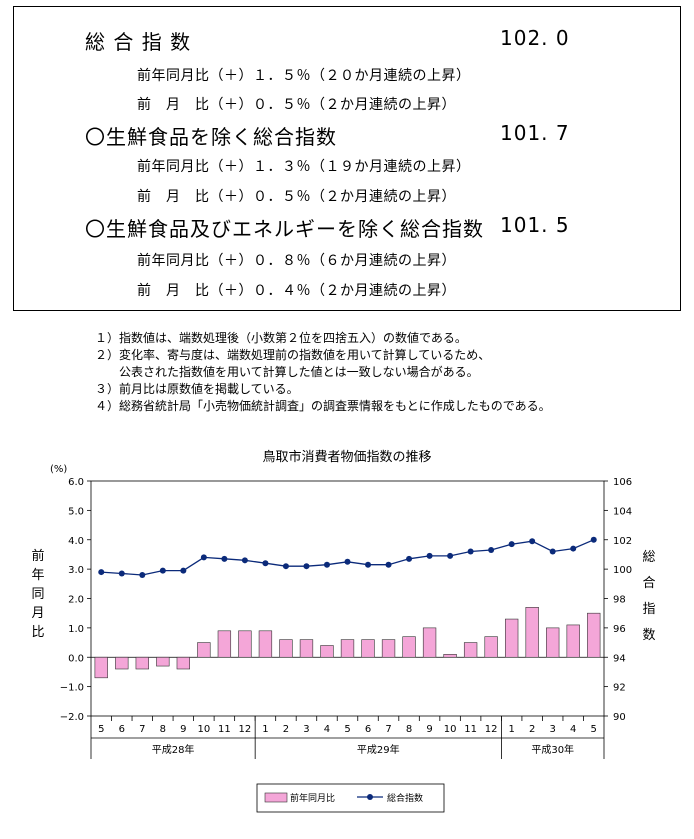 The width and height of the screenshot is (694, 839). What do you see at coordinates (37, 613) in the screenshot?
I see `left-axis-title-char: 月` at bounding box center [37, 613].